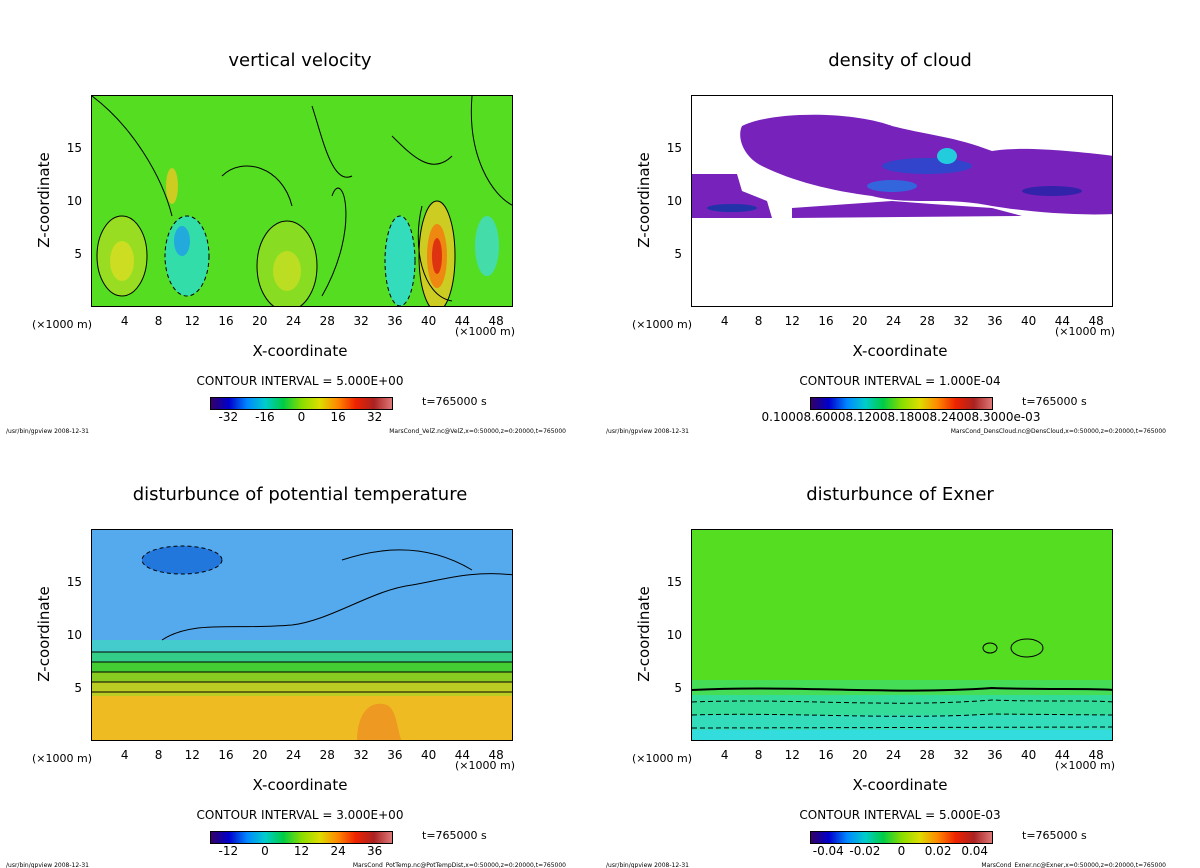 The height and width of the screenshot is (868, 1200). I want to click on colorbar-tick-label: -12, so click(228, 851).